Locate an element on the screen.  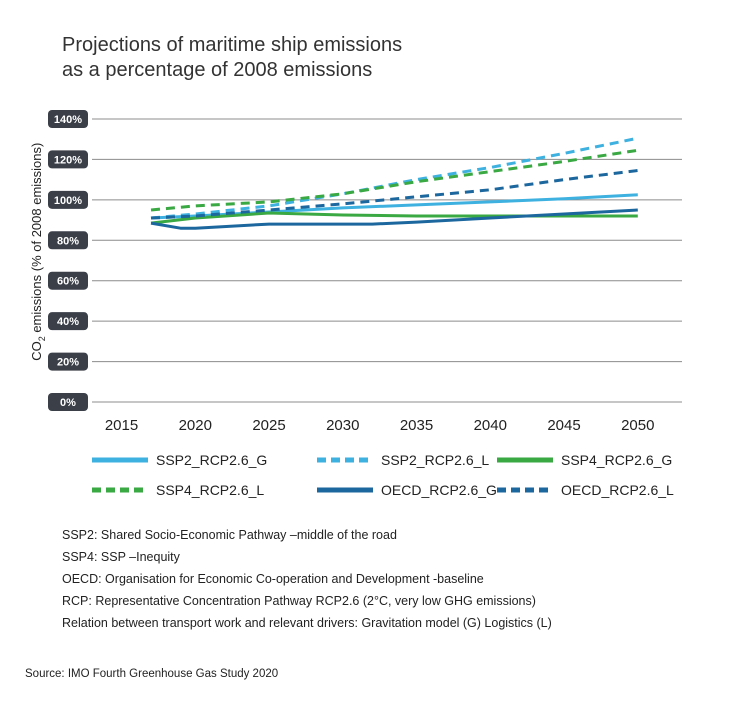
y-tick-label: 100% is located at coordinates (68, 199).